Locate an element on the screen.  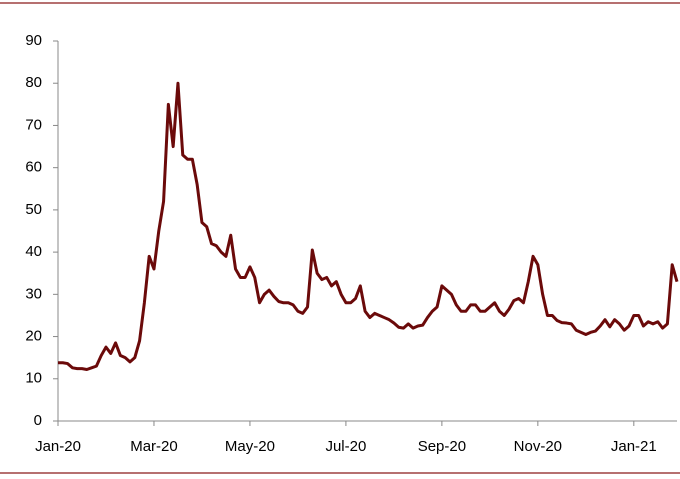
x-tick-label: May-20 is located at coordinates (250, 446).